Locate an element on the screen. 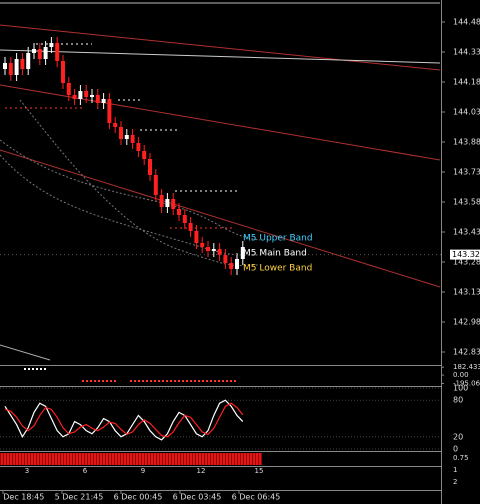  x-tick-label: 5 Dec 18:45 is located at coordinates (22, 497).